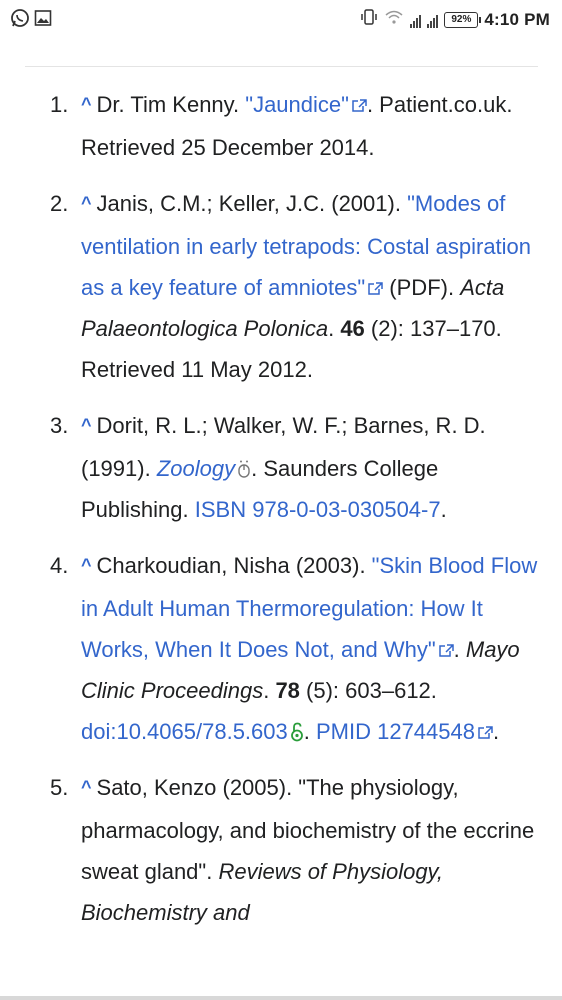 This screenshot has width=562, height=1000. What do you see at coordinates (352, 328) in the screenshot?
I see `reference-volume: 46` at bounding box center [352, 328].